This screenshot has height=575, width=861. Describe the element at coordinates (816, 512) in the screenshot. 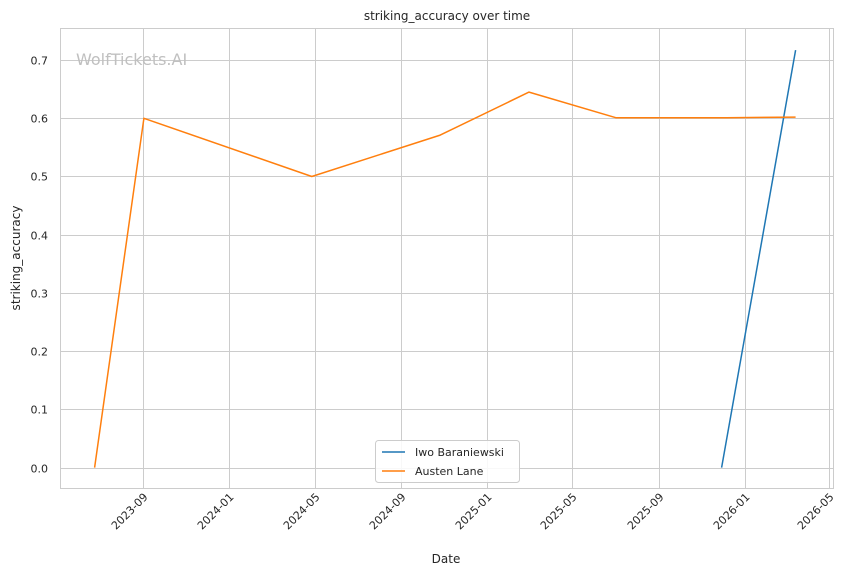

I see `x-tick-label: 2026-05` at that location.